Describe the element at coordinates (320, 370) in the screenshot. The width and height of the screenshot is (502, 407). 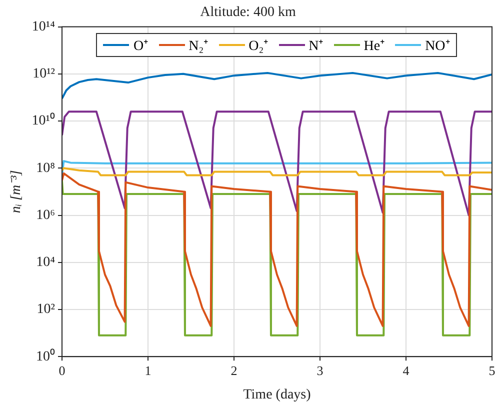
I see `x-tick-label: 3` at that location.